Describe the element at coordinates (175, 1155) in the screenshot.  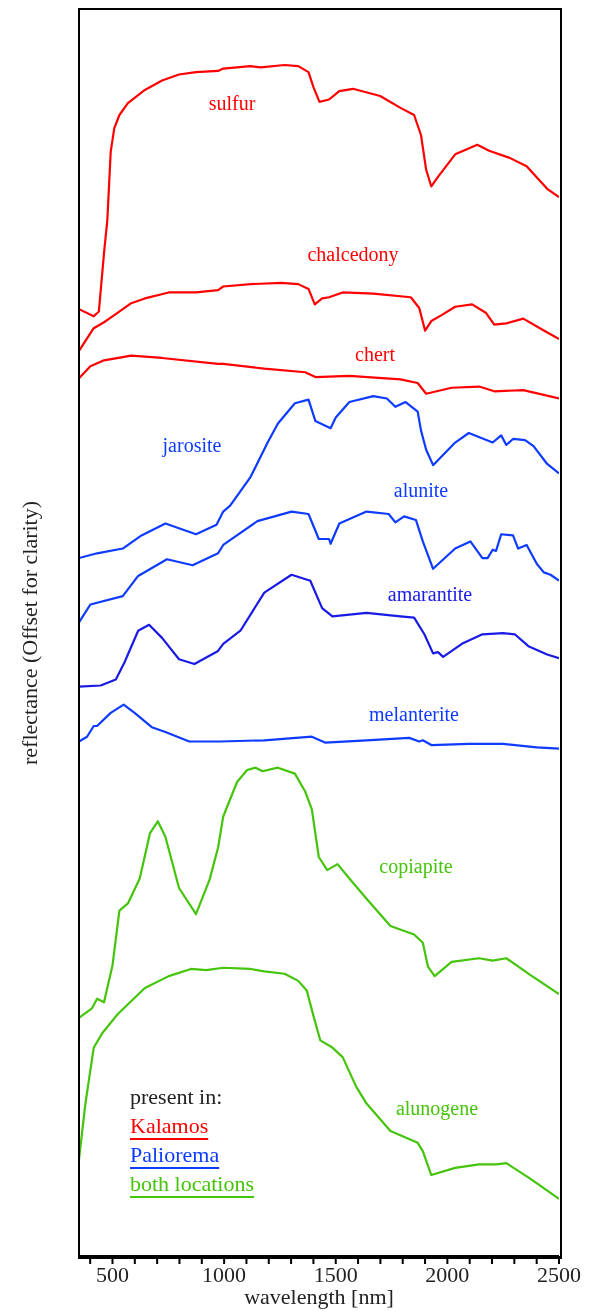
I see `annotation: Paliorema` at that location.